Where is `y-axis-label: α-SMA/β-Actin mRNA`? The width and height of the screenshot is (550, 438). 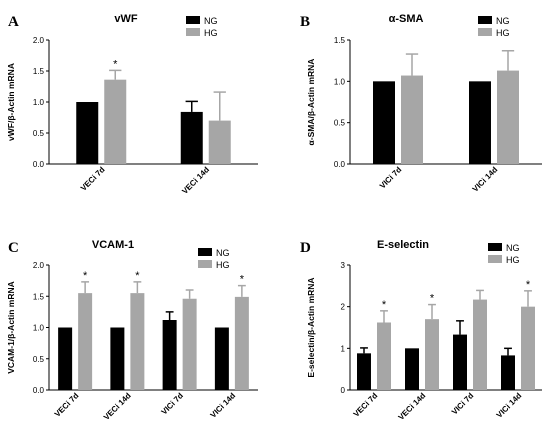
y-axis-label: α-SMA/β-Actin mRNA is located at coordinates (311, 102).